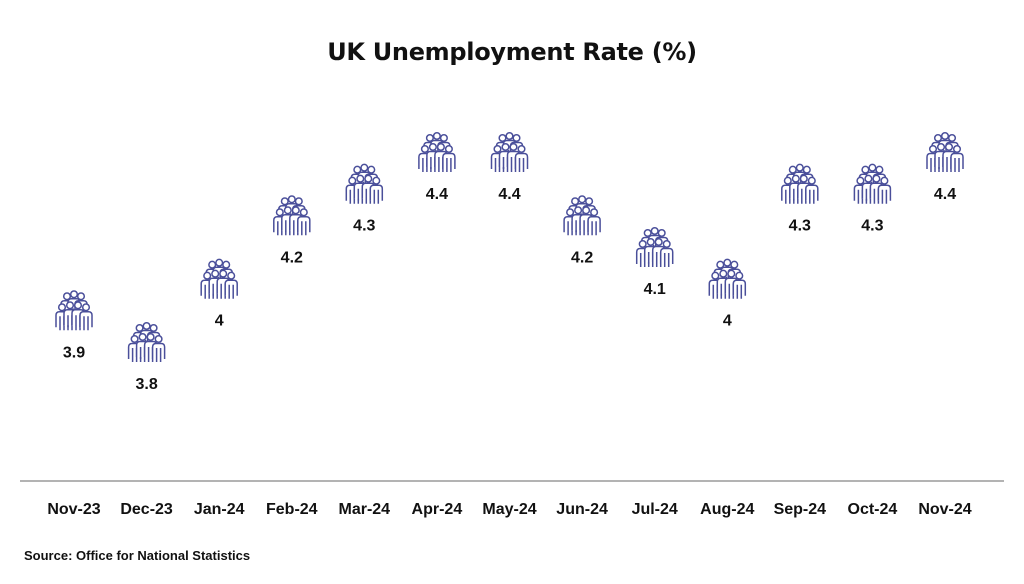 This screenshot has height=584, width=1024. What do you see at coordinates (437, 509) in the screenshot?
I see `x-tick-label: Apr-24` at bounding box center [437, 509].